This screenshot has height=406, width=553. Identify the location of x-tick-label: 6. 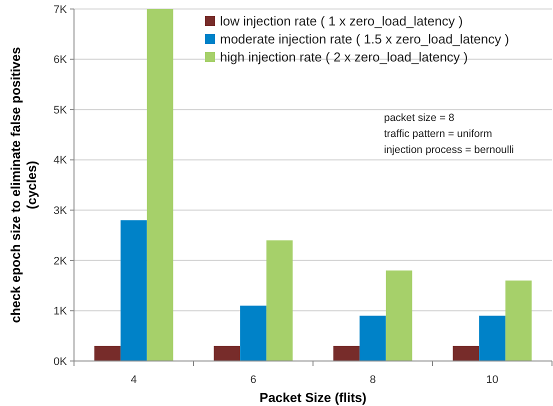
(253, 380).